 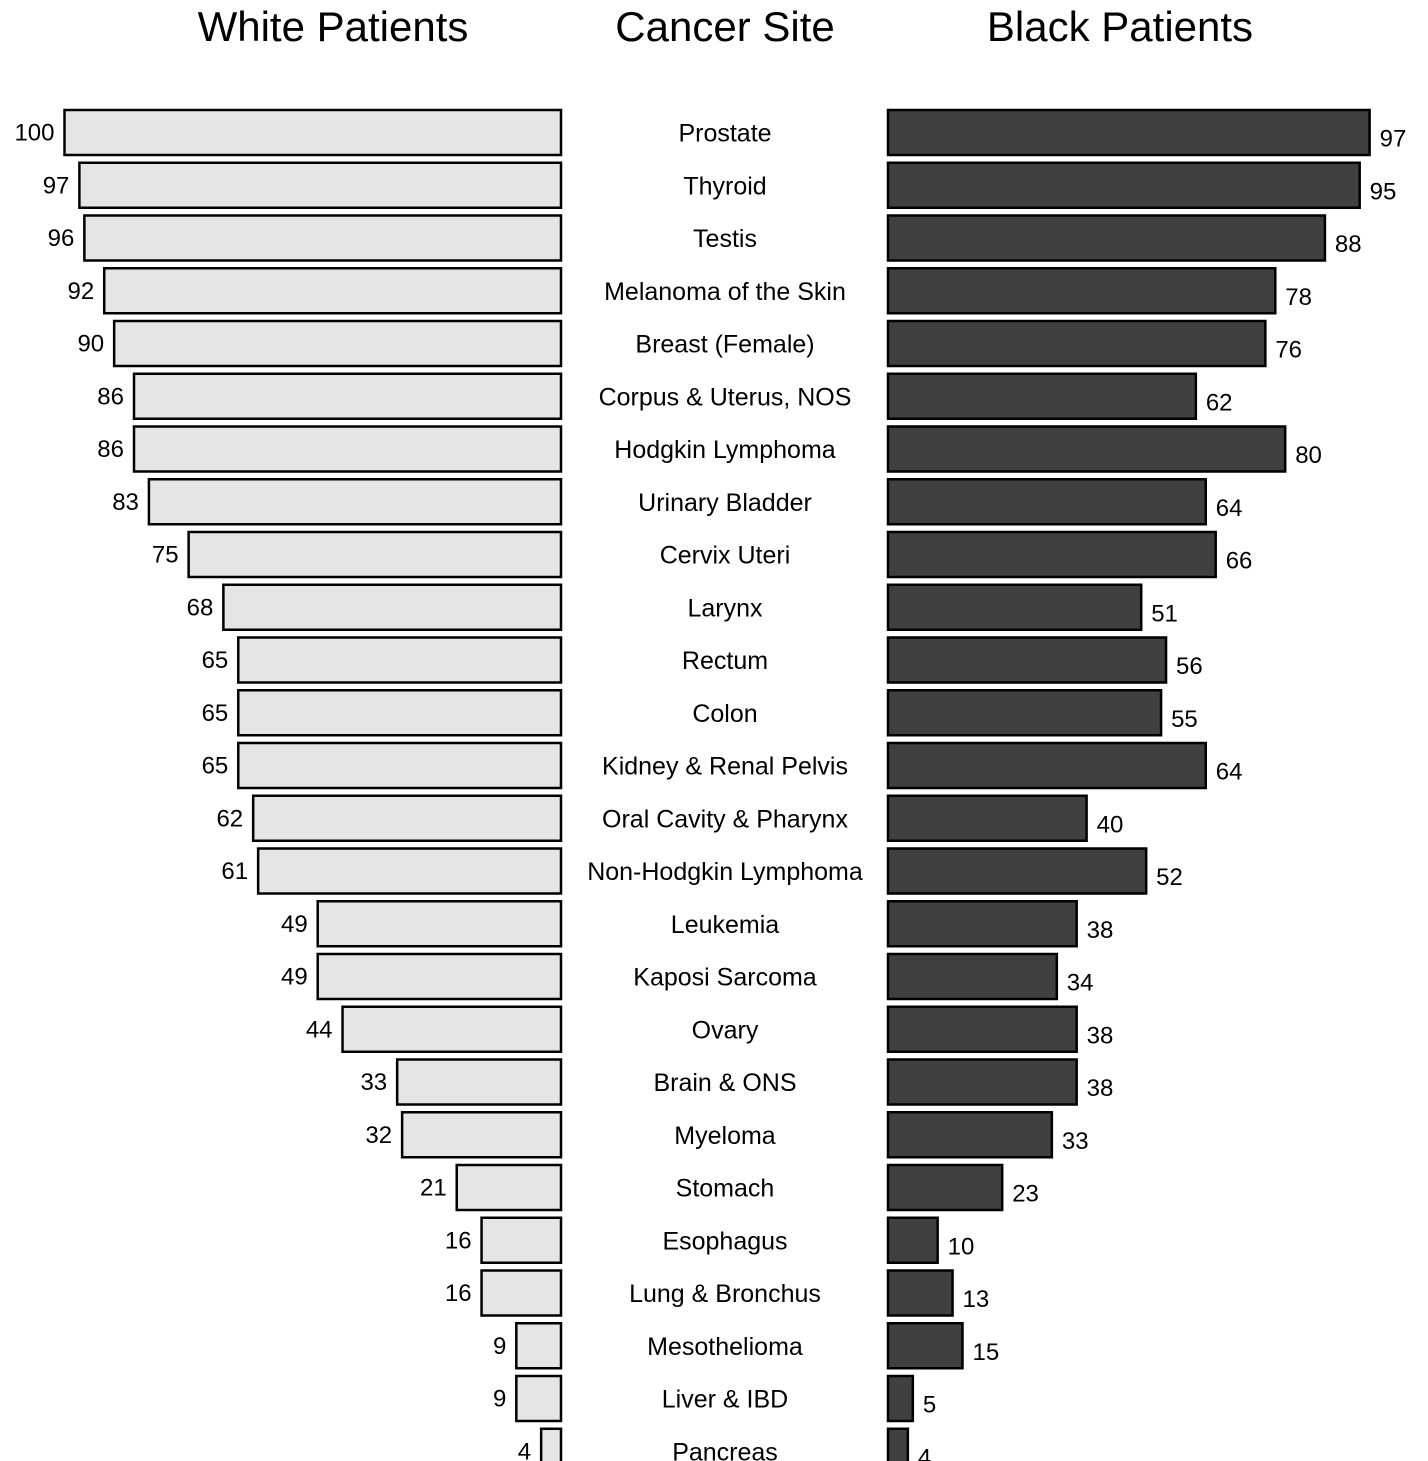 What do you see at coordinates (725, 925) in the screenshot?
I see `site-label-leukemia: Leukemia` at bounding box center [725, 925].